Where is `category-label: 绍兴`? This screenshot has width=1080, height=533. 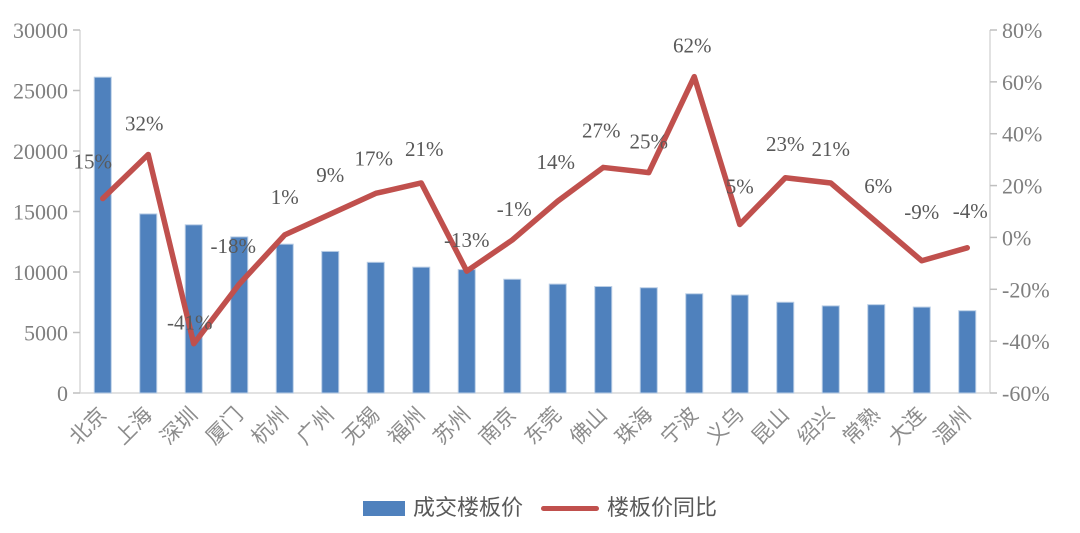 category-label: 绍兴 is located at coordinates (816, 426).